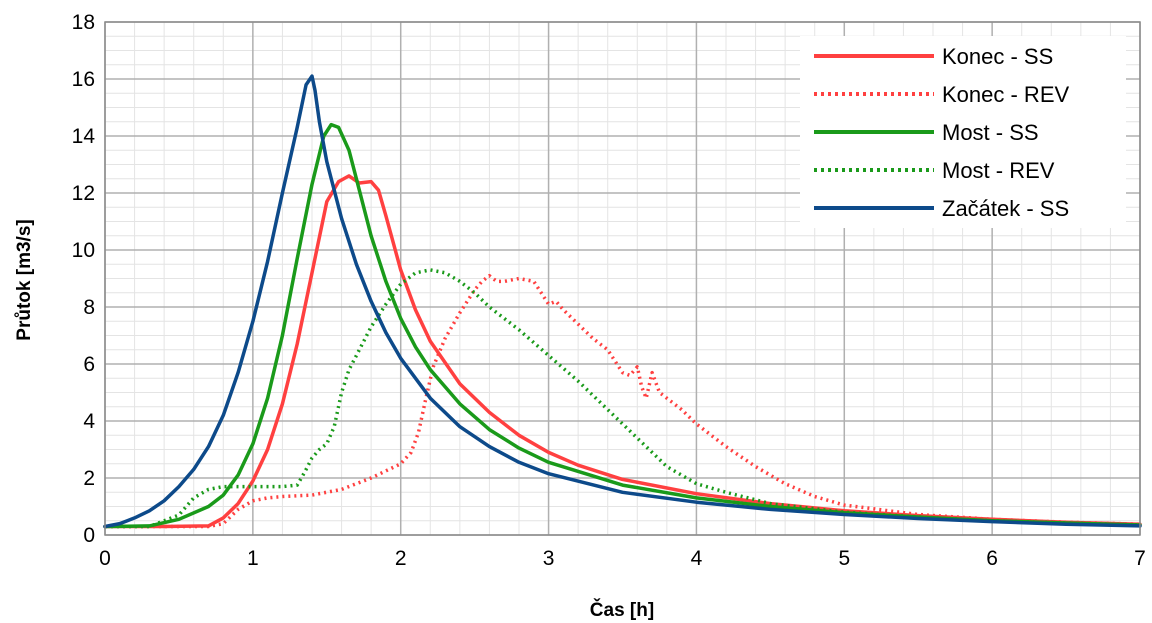  I want to click on y-tick-label: 4, so click(89, 421).